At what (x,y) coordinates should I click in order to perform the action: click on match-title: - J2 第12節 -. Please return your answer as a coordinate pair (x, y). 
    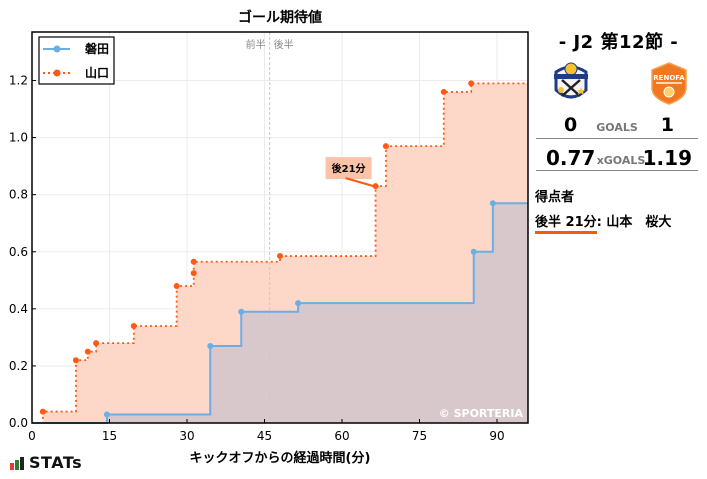
    Looking at the image, I should click on (618, 42).